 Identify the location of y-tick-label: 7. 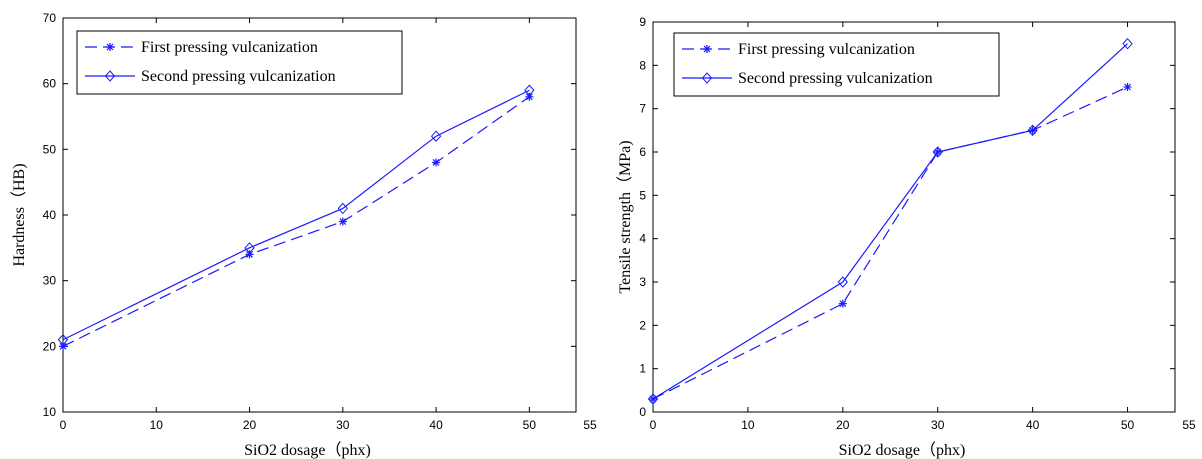
(642, 109).